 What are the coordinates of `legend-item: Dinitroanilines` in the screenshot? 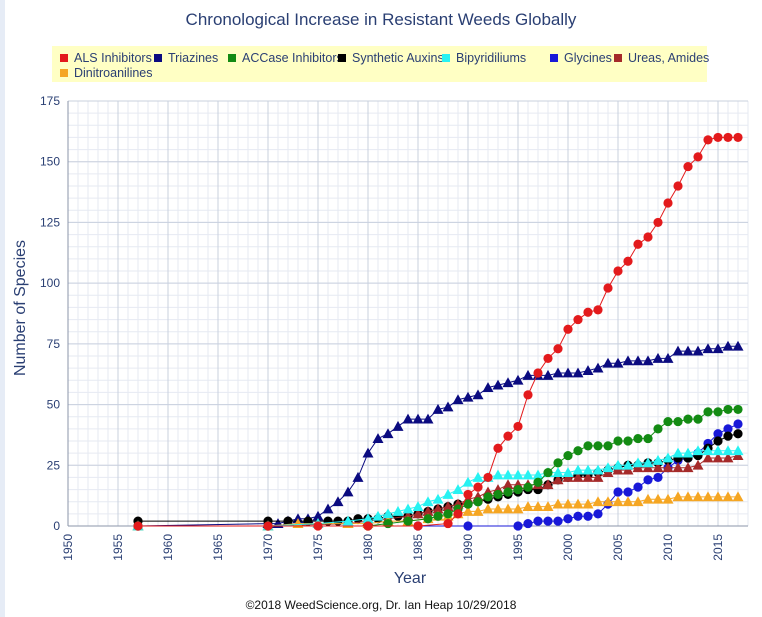 It's located at (106, 73).